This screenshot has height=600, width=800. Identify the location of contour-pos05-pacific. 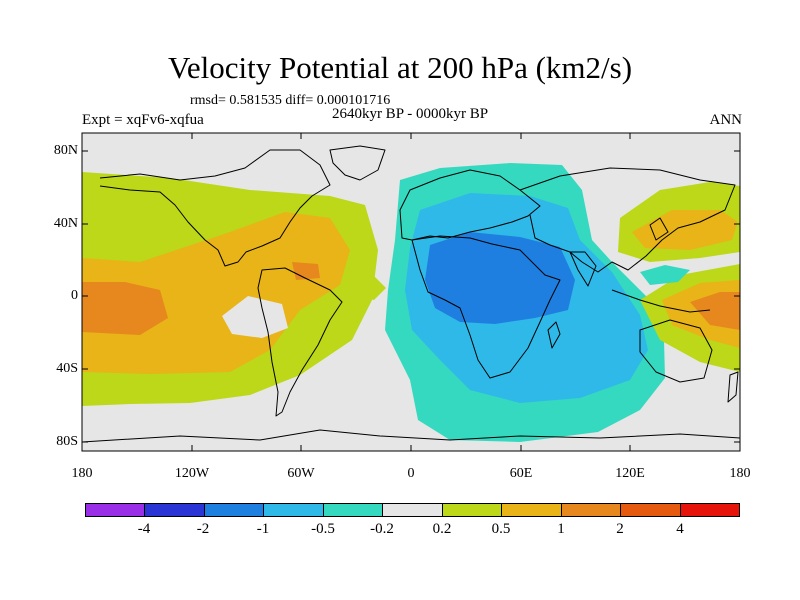
(216, 293).